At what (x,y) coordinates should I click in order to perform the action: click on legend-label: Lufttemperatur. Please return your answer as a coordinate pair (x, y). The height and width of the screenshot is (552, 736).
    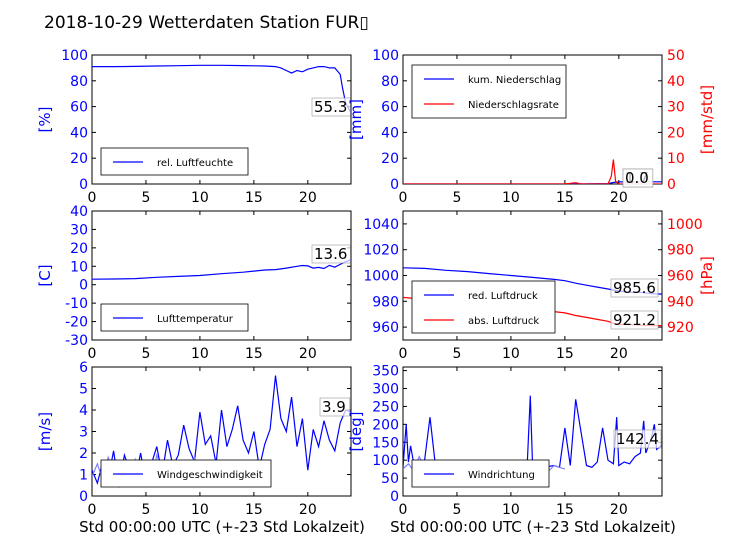
    Looking at the image, I should click on (195, 319).